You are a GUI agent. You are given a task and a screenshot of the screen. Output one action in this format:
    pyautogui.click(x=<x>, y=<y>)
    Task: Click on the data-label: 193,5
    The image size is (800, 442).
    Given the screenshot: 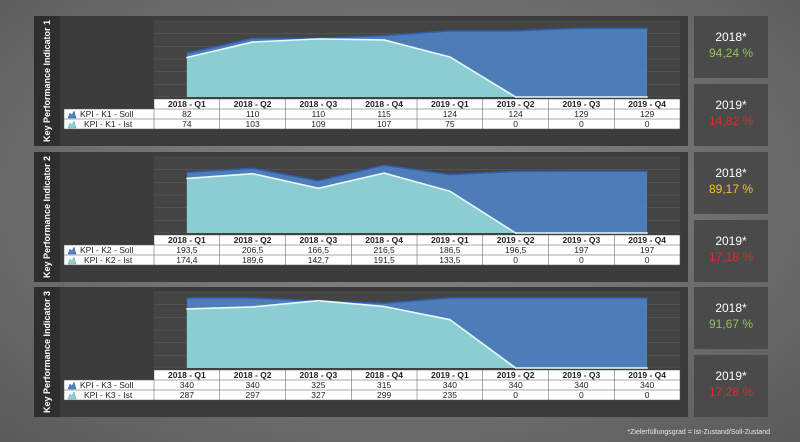 What is the action you would take?
    pyautogui.click(x=187, y=250)
    